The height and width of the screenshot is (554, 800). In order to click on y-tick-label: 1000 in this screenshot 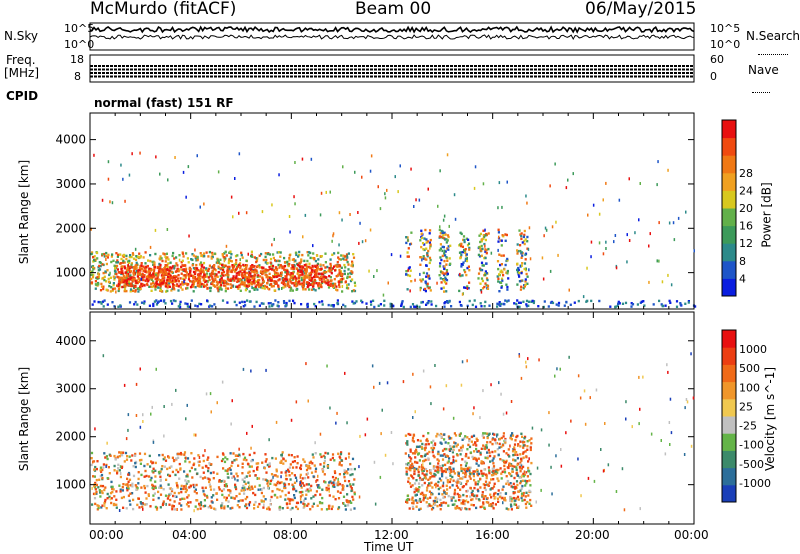, I will do `click(70, 273)`.